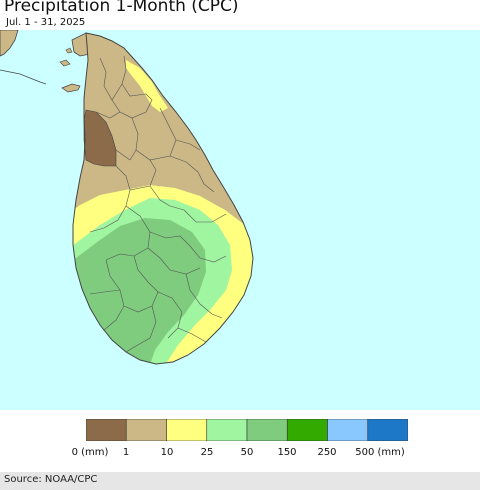 The height and width of the screenshot is (490, 480). Describe the element at coordinates (126, 452) in the screenshot. I see `legend-tick-1: 1` at that location.